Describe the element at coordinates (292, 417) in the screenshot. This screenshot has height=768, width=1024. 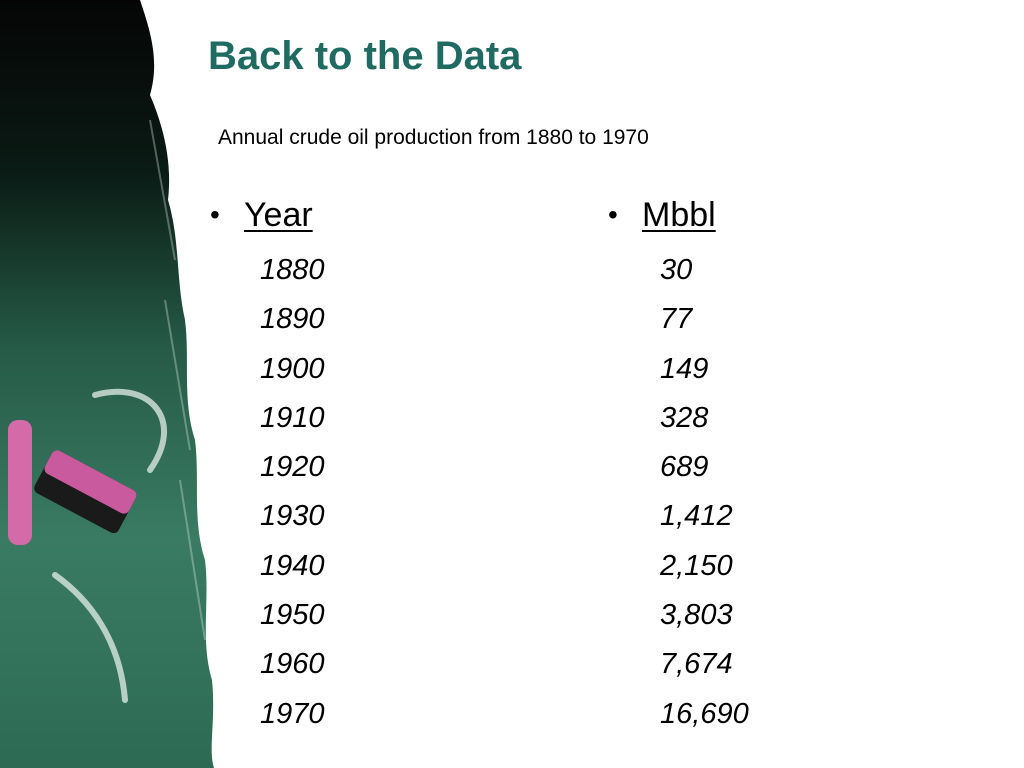
I see `list-item: 1910` at that location.